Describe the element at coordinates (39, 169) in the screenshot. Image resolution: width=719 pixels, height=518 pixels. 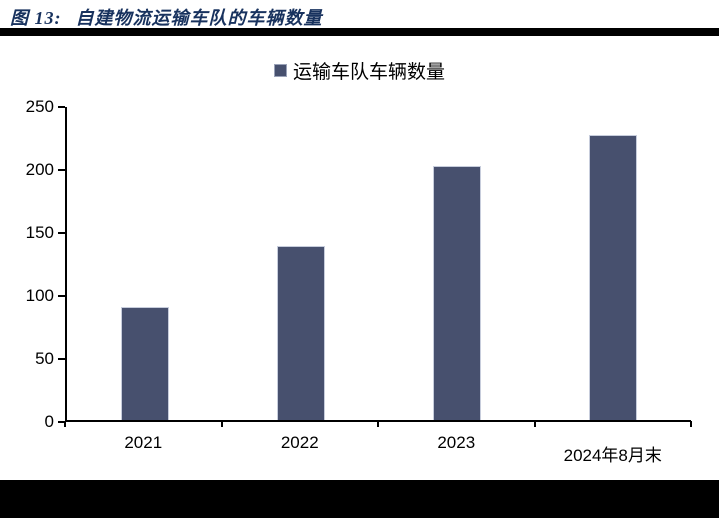
I see `y-tick-label: 200` at that location.